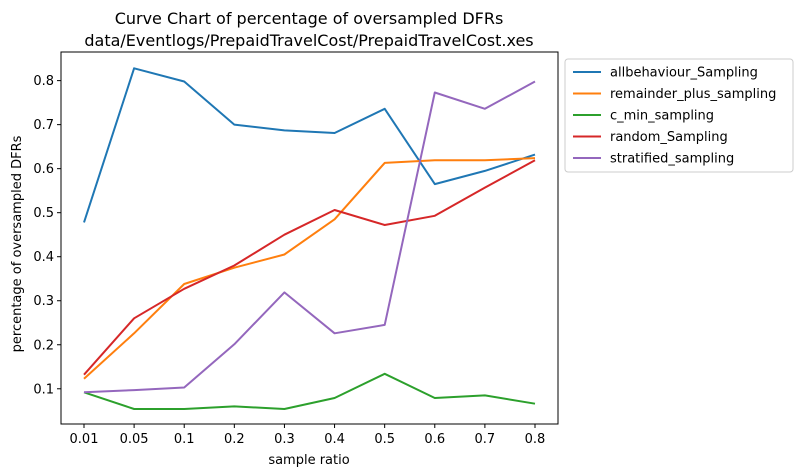  Describe the element at coordinates (669, 137) in the screenshot. I see `legend-label: random_Sampling` at that location.